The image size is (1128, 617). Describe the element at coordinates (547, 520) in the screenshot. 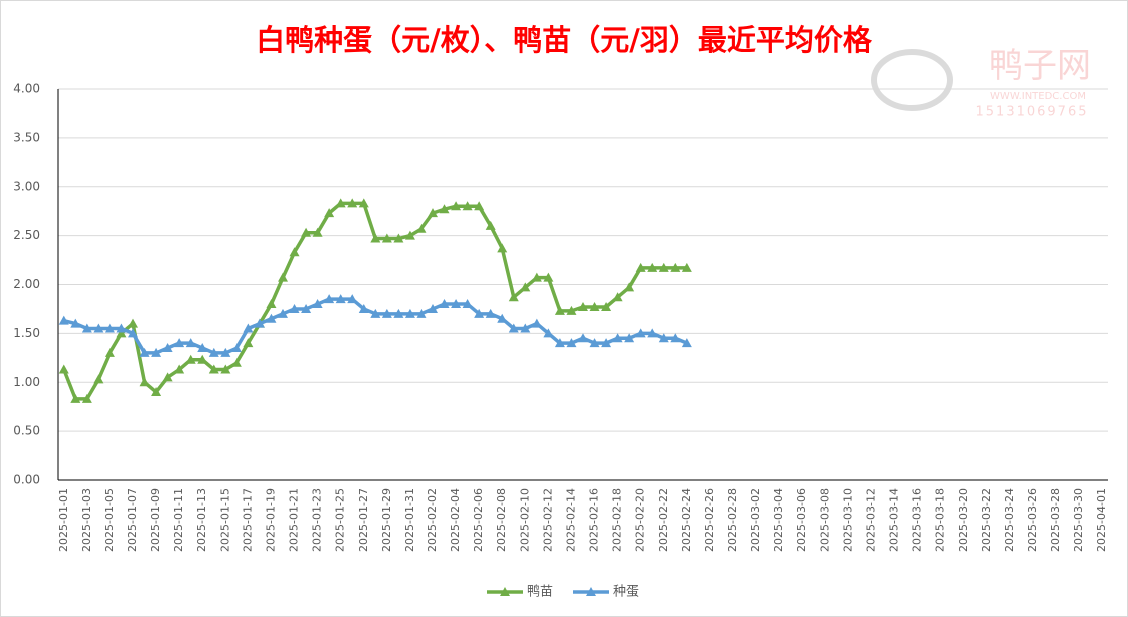

I see `x-tick-label: 2025-02-12` at that location.